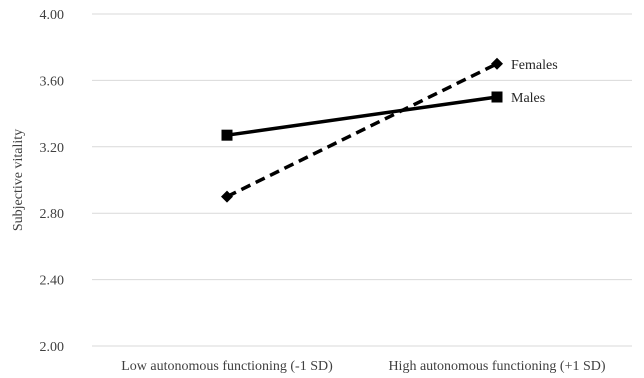  Describe the element at coordinates (227, 366) in the screenshot. I see `x-tick-label: Low autonomous functioning (-1 SD)` at that location.